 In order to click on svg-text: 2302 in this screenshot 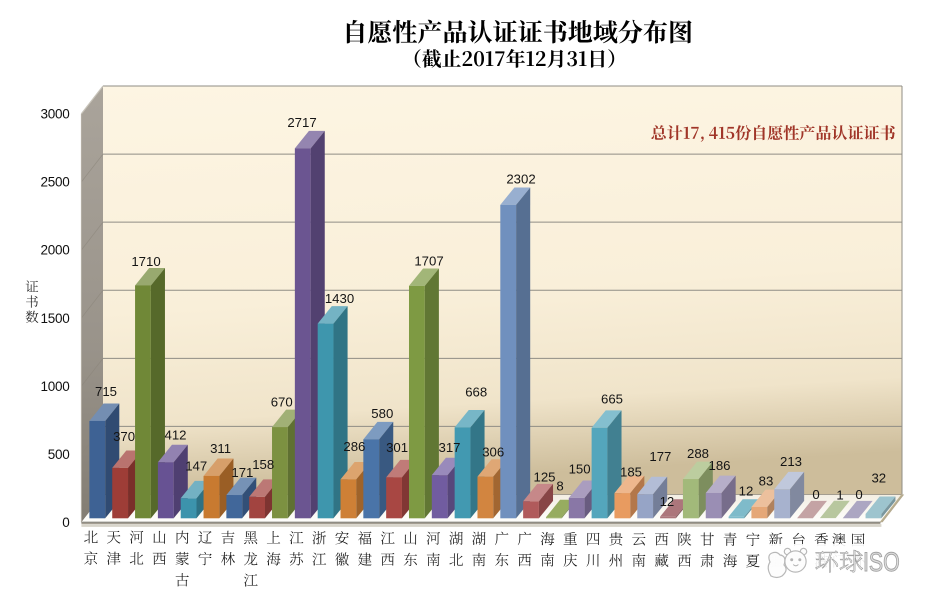, I will do `click(520, 179)`.